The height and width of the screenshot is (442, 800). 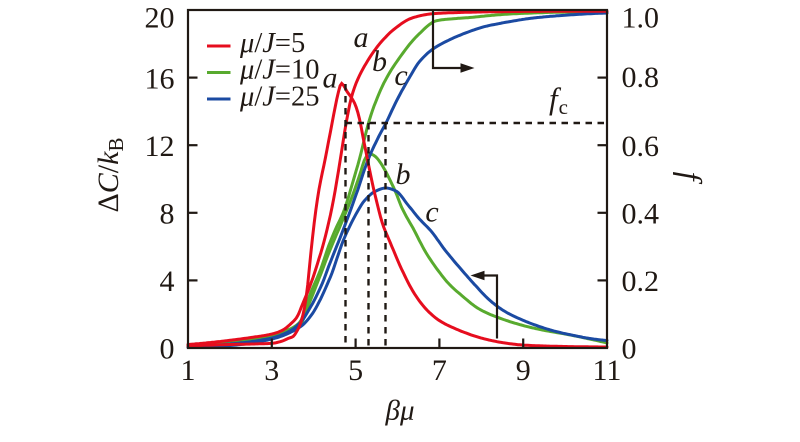 I want to click on svg-text: 0.2, so click(x=641, y=281).